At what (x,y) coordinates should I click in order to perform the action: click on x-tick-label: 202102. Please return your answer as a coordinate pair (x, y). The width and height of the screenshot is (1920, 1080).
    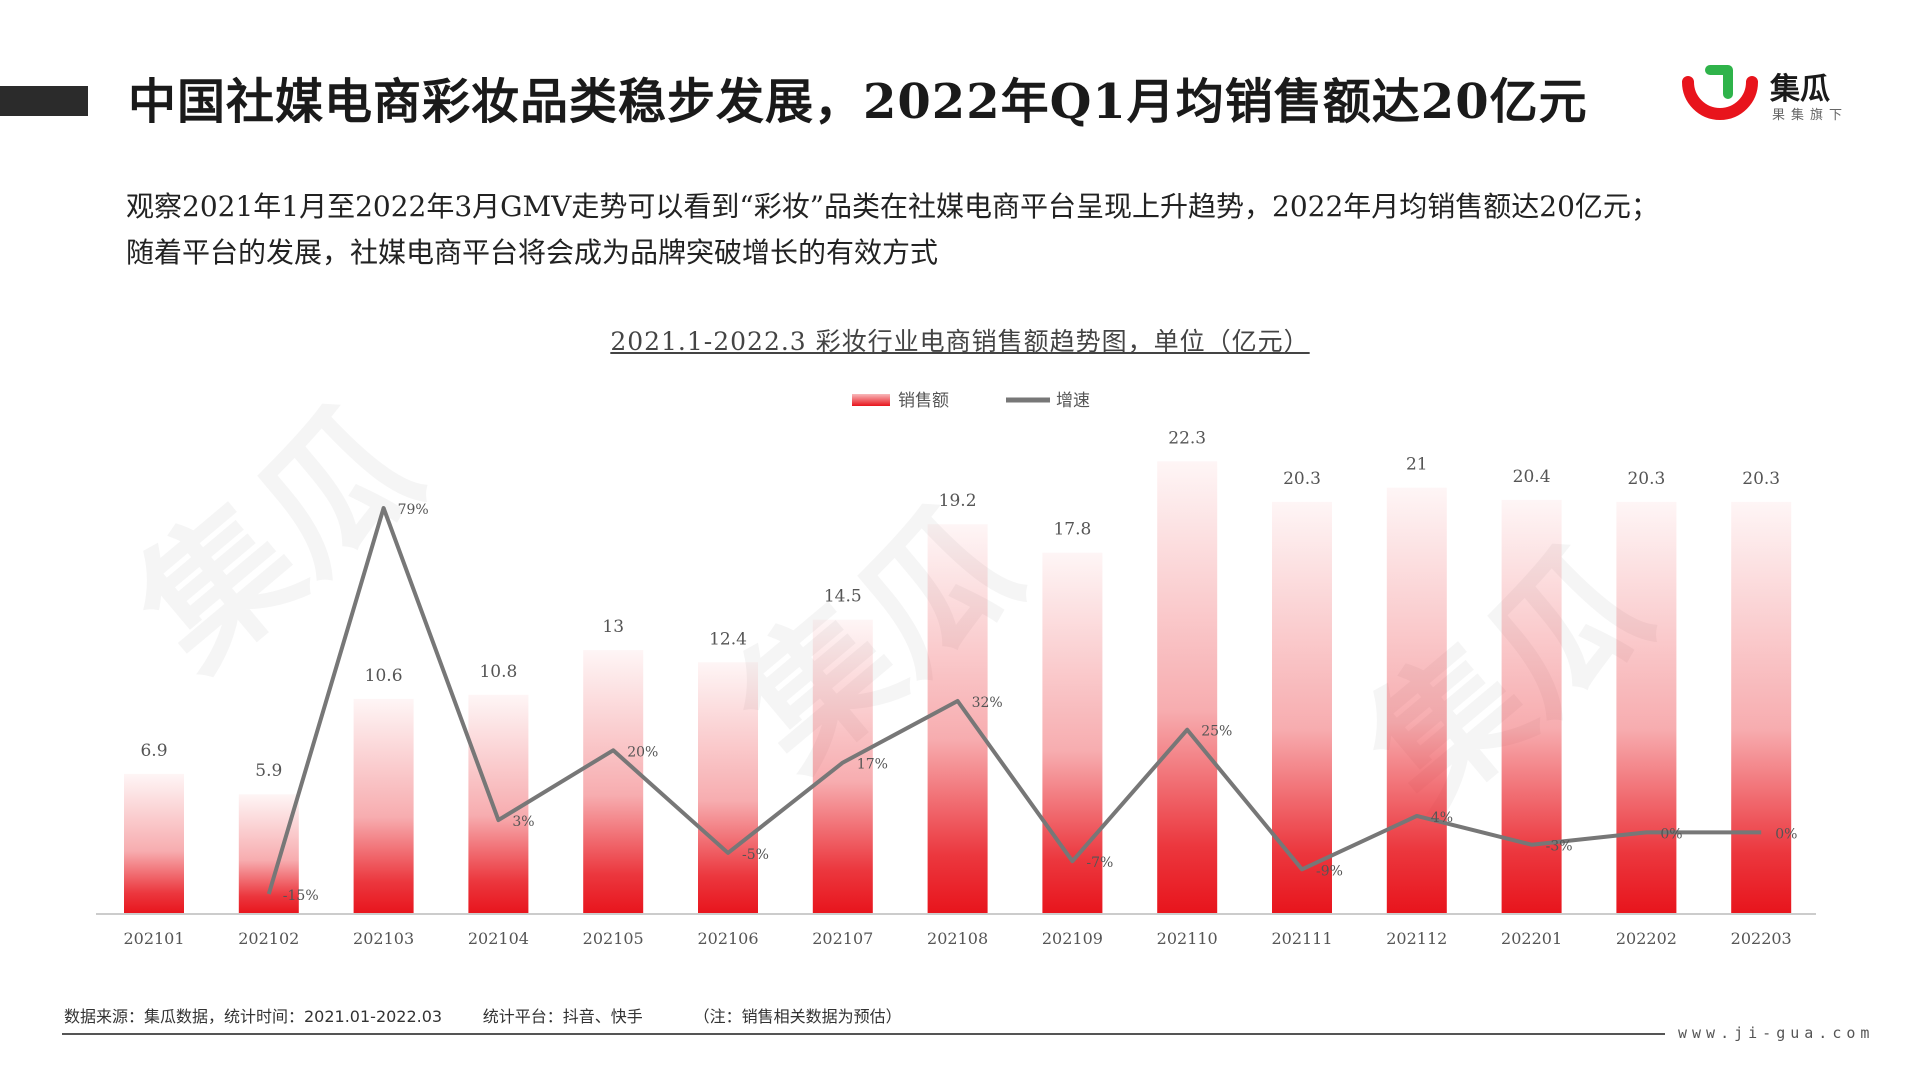
    Looking at the image, I should click on (268, 938).